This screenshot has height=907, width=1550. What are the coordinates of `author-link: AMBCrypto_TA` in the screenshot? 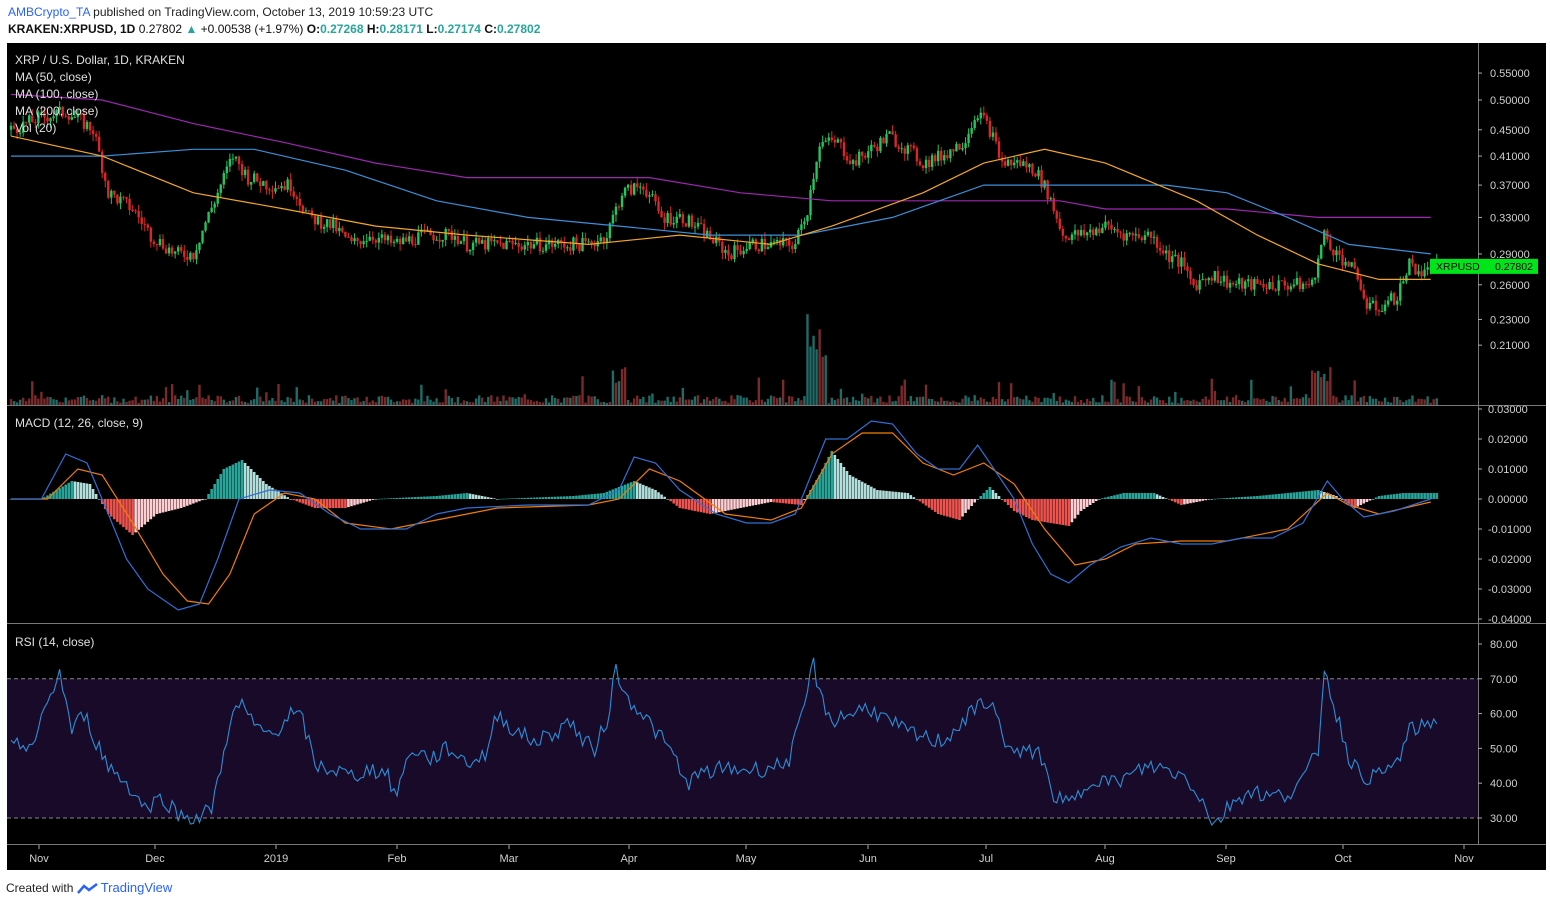 It's located at (49, 12).